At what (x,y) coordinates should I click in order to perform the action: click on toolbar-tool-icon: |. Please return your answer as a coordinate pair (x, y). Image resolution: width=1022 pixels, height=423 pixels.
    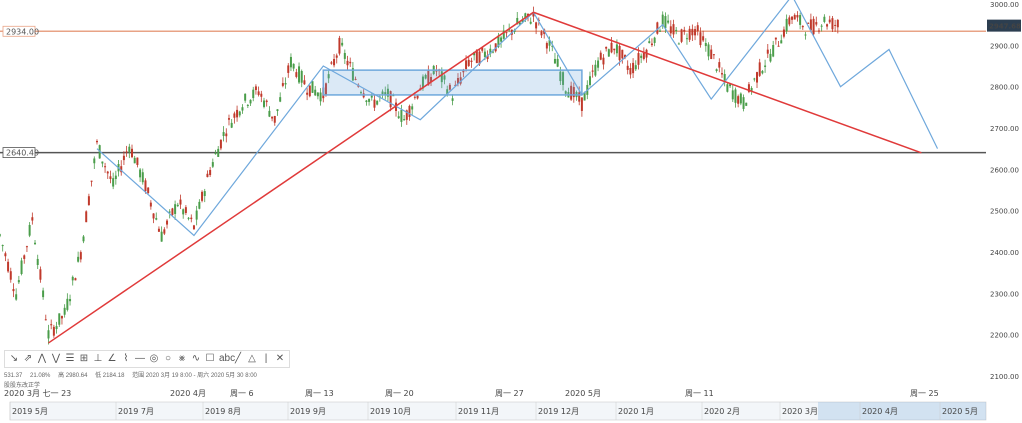
    Looking at the image, I should click on (266, 358).